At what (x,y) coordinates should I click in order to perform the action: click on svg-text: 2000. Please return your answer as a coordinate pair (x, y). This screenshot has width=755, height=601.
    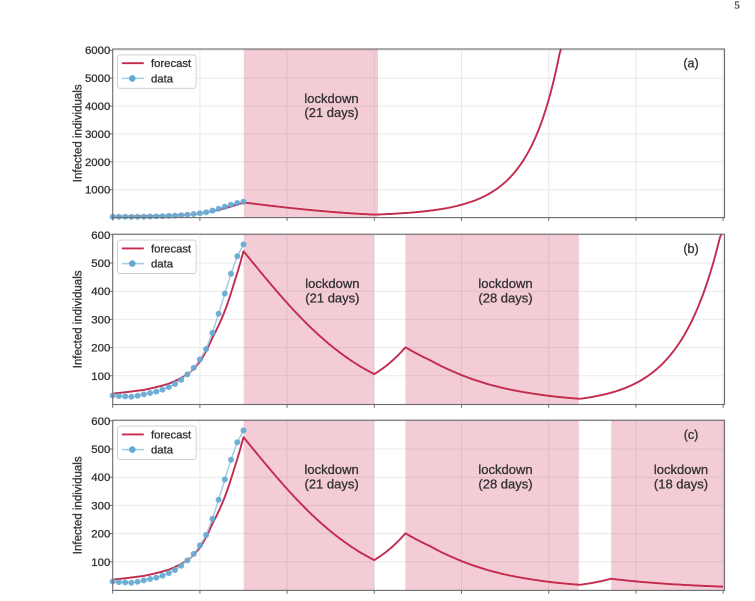
    Looking at the image, I should click on (97, 163).